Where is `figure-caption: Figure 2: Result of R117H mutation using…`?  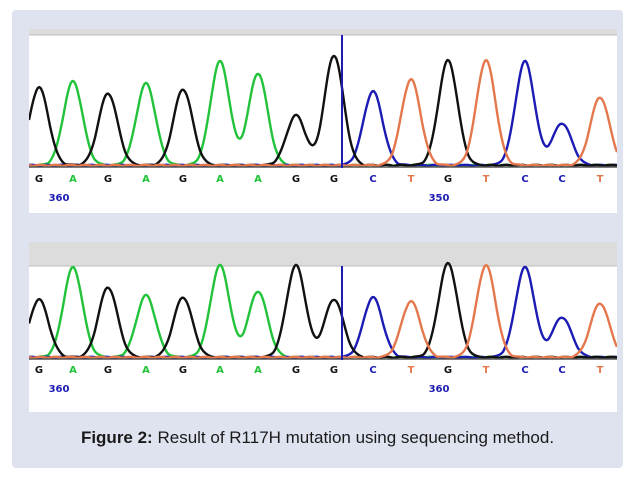 figure-caption: Figure 2: Result of R117H mutation using… is located at coordinates (317, 438).